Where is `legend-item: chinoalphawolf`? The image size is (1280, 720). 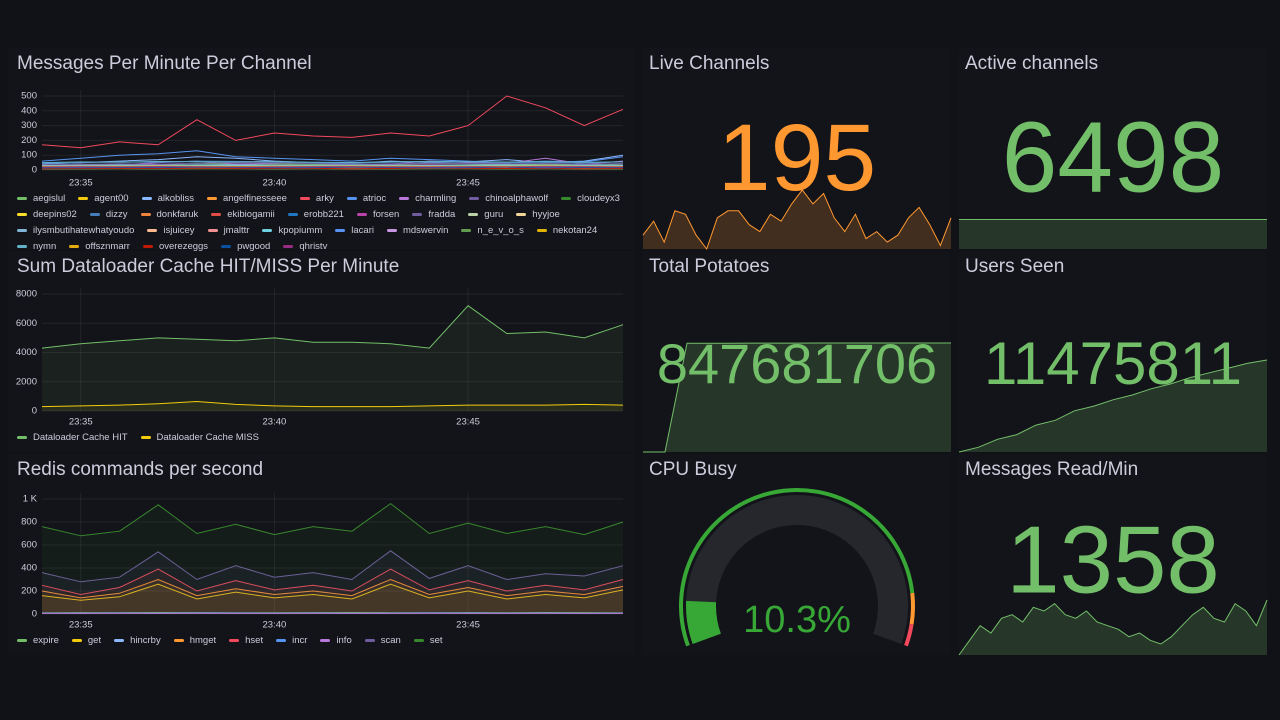 legend-item: chinoalphawolf is located at coordinates (508, 198).